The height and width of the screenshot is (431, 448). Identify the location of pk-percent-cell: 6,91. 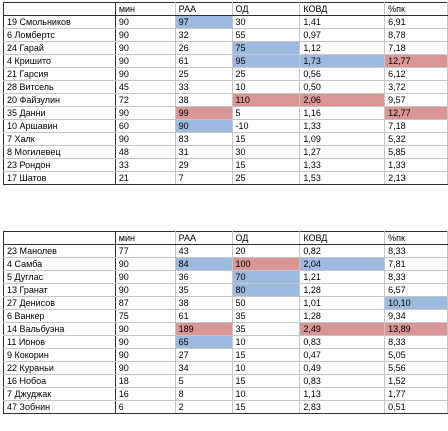
(416, 22).